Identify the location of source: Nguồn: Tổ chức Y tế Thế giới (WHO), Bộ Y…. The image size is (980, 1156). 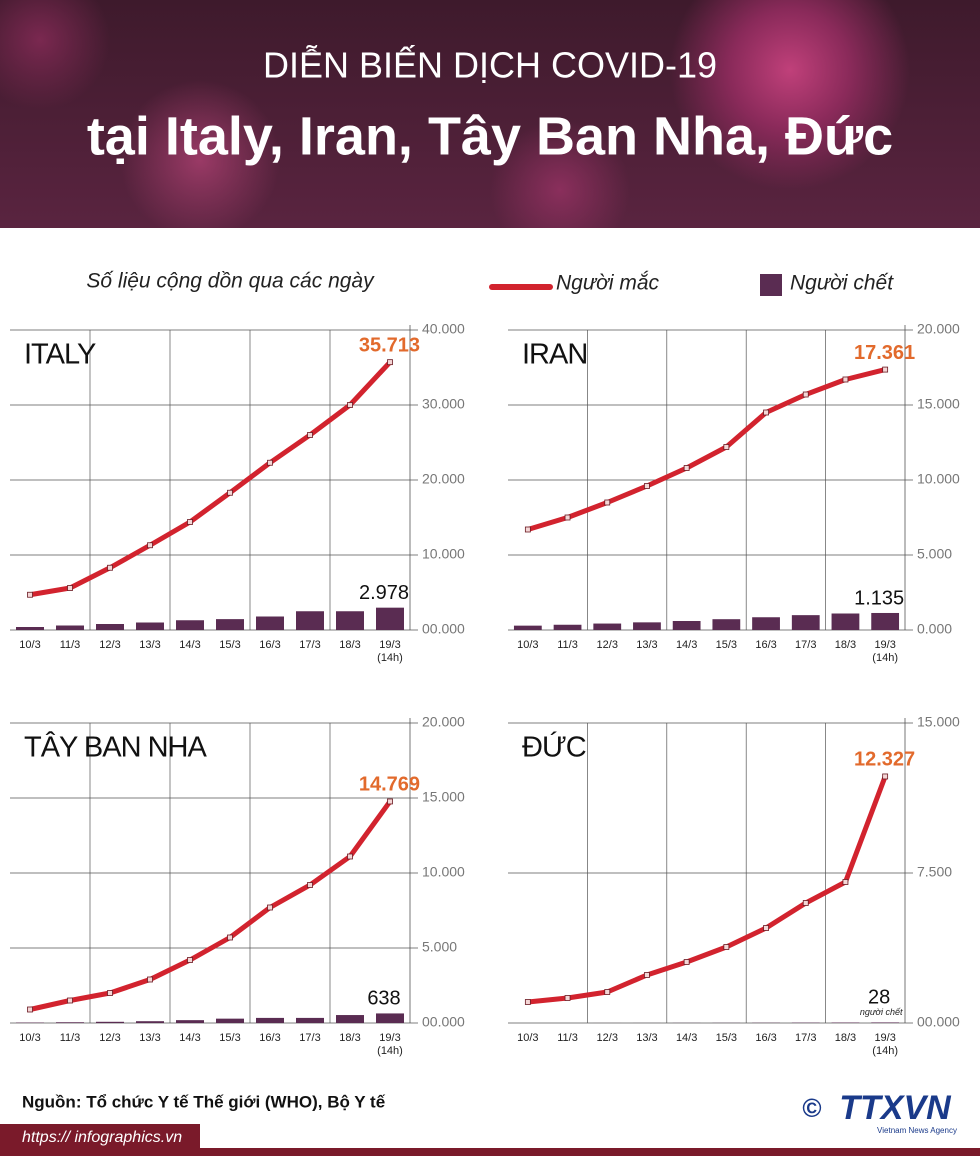
(204, 1101).